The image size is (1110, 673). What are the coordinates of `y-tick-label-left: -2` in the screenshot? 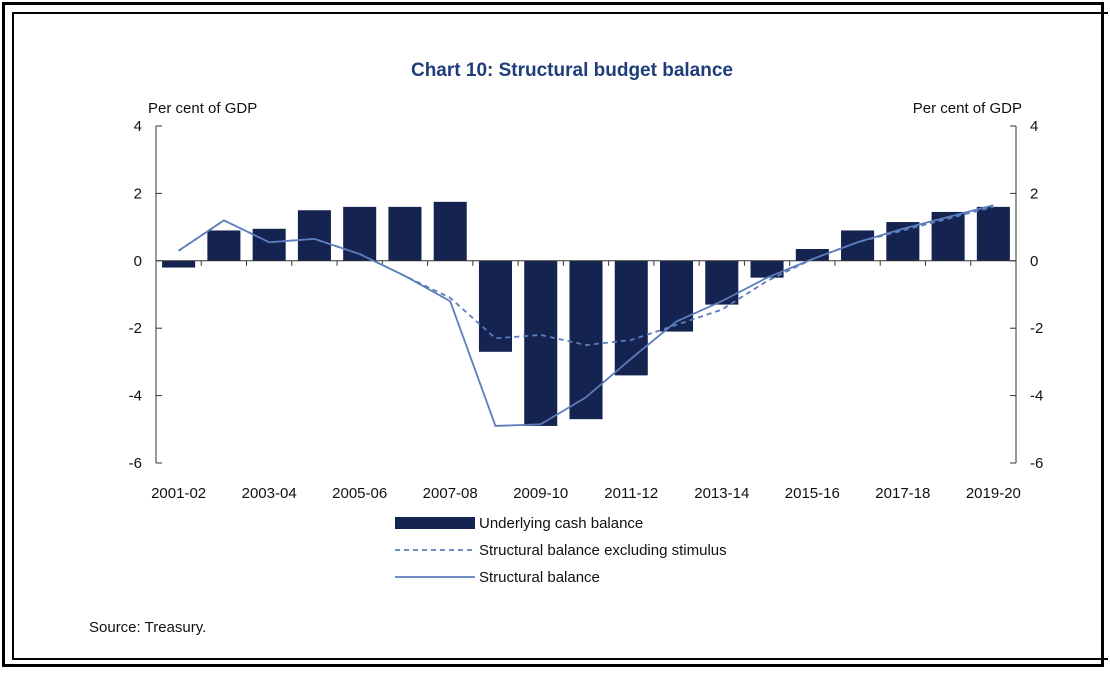 It's located at (135, 328).